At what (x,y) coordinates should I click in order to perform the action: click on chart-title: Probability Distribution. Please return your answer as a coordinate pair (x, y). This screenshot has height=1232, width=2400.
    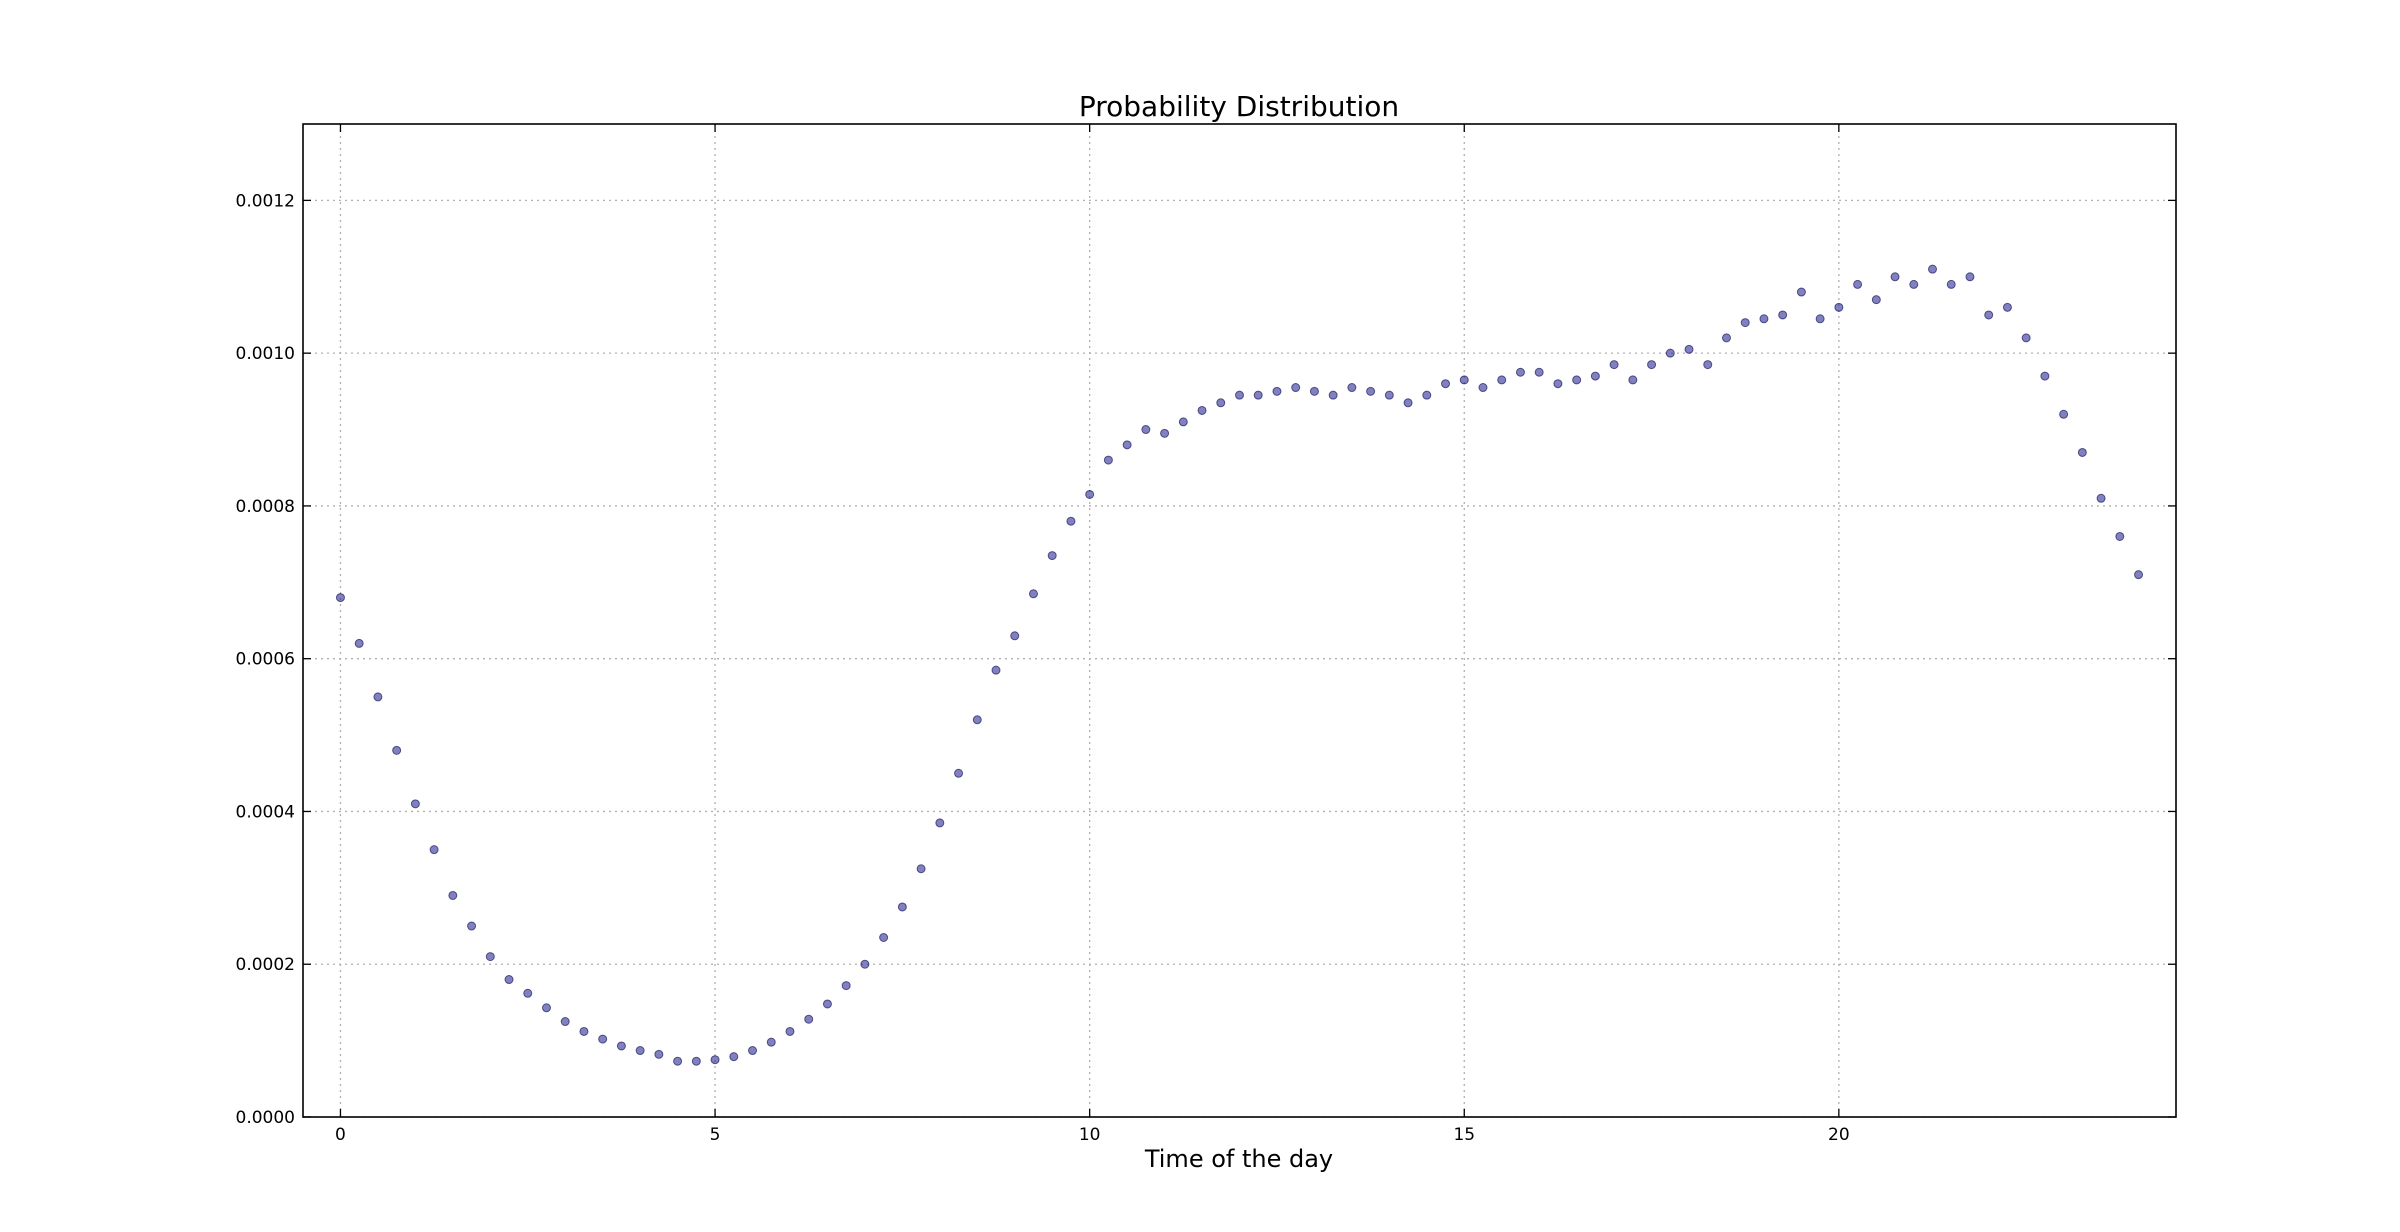
    Looking at the image, I should click on (1239, 106).